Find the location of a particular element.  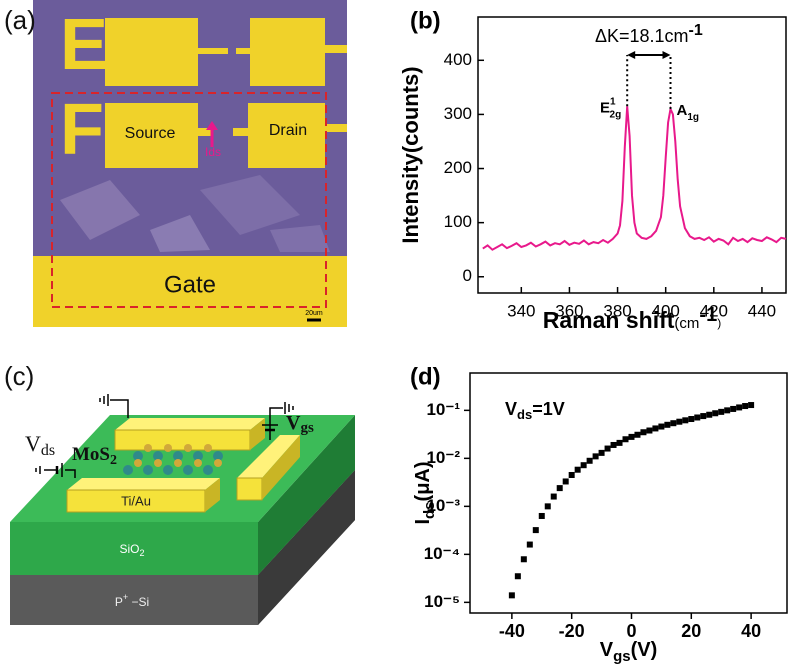

text: SiO is located at coordinates (129, 549).